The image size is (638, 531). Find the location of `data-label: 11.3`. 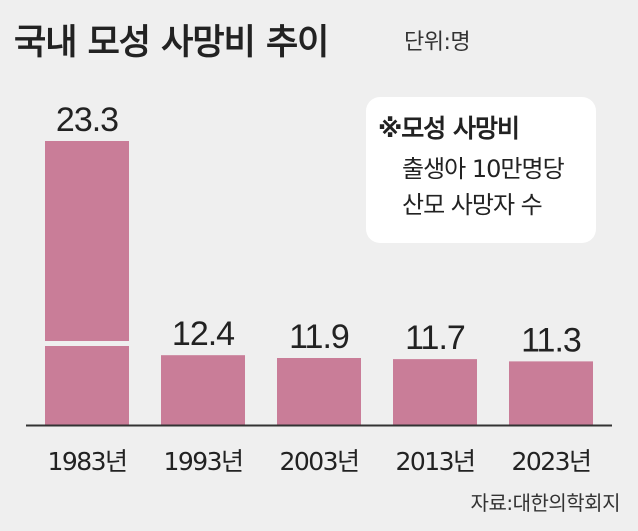

data-label: 11.3 is located at coordinates (551, 340).